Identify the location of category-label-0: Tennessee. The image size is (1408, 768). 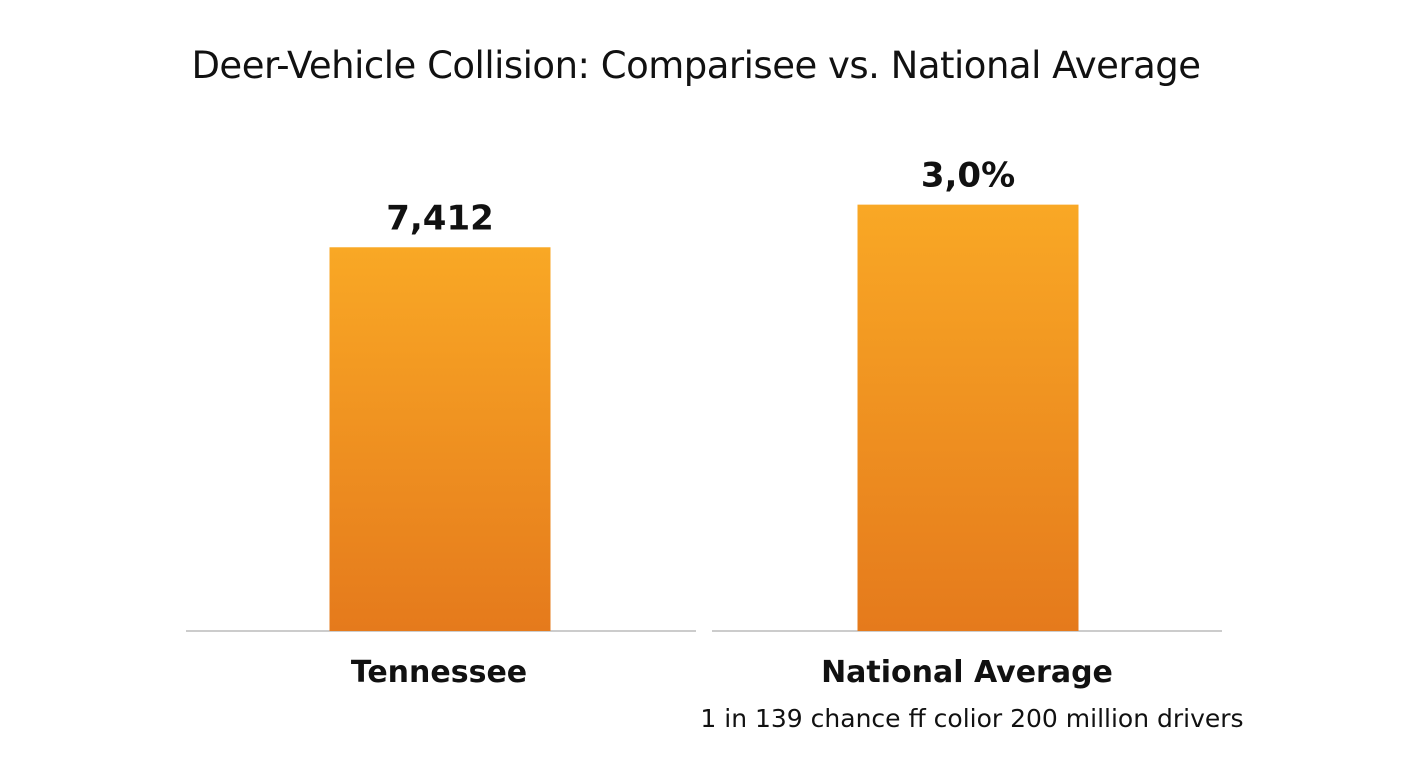
(439, 672).